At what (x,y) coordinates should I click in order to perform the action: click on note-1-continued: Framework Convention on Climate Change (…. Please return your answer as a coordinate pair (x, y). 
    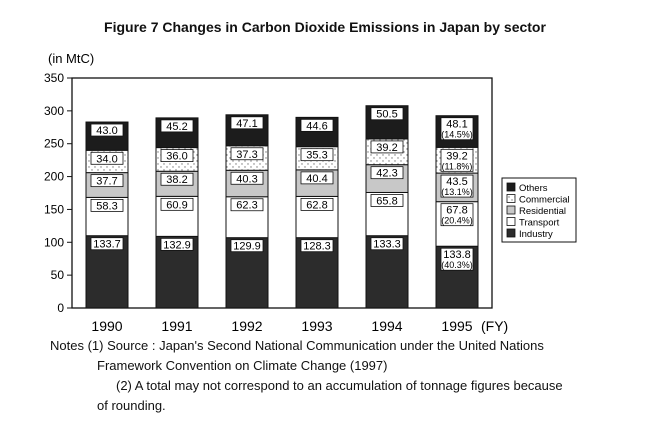
    Looking at the image, I should click on (242, 365).